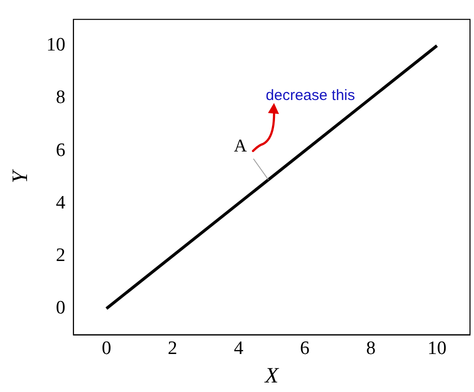 Image resolution: width=474 pixels, height=392 pixels. Describe the element at coordinates (173, 349) in the screenshot. I see `x-tick-label: 2` at that location.